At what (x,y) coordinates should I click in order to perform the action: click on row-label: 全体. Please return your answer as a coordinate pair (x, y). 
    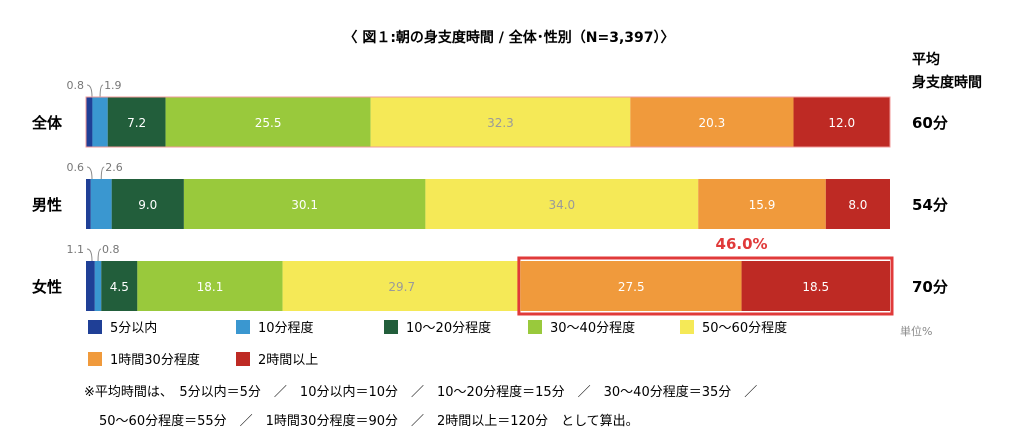
    Looking at the image, I should click on (47, 123).